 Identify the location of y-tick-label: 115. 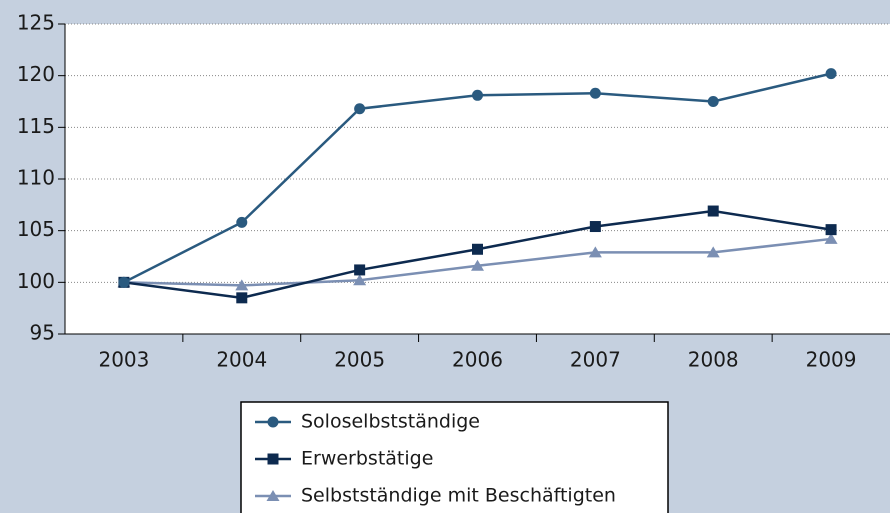
(36, 126).